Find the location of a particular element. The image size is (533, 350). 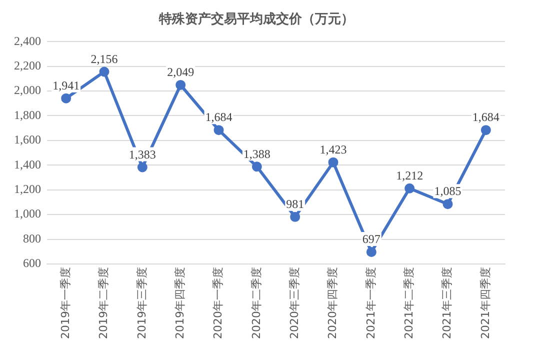

y-tick-label: 1,200 is located at coordinates (27, 189).